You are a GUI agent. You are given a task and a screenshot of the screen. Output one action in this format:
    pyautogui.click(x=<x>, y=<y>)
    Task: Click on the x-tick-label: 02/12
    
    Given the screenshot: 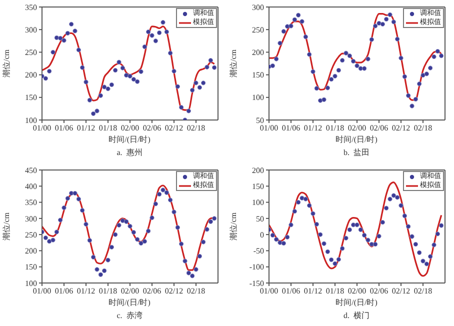 What is the action you would take?
    pyautogui.click(x=401, y=128)
    